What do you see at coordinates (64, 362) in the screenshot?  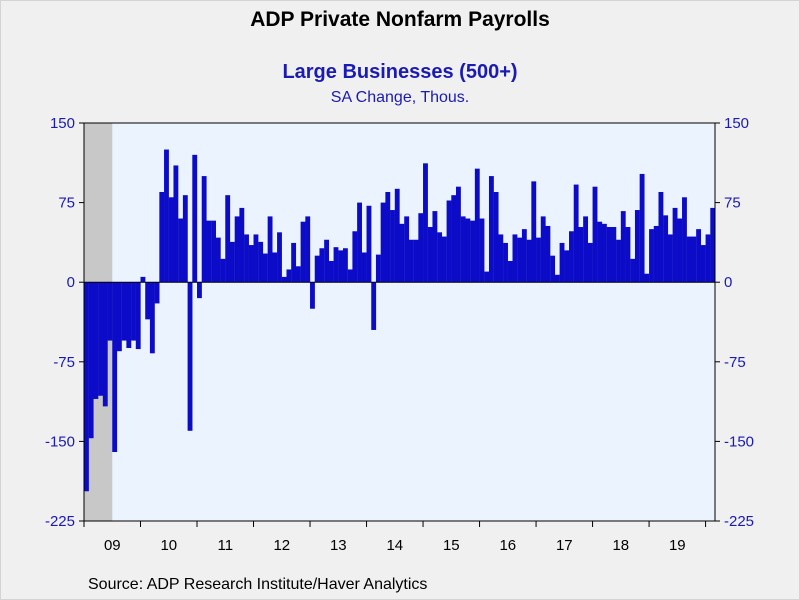 I see `y-tick-label-left: -75` at bounding box center [64, 362].